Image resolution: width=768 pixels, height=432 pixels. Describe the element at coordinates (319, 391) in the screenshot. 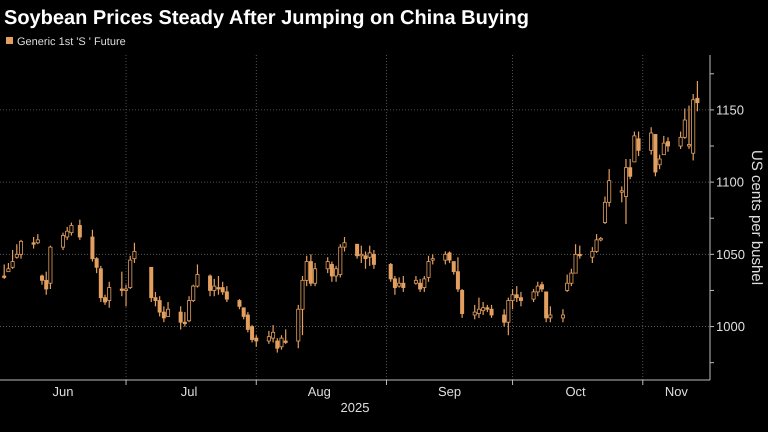

I see `x-tick-label: Aug` at that location.